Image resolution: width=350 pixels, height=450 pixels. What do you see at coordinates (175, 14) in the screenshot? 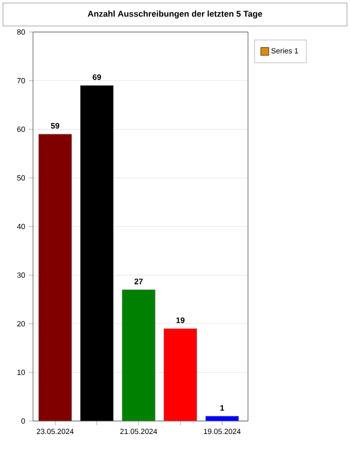
I see `chart-title: Anzahl Ausschreibungen der letzten 5 Tage` at bounding box center [175, 14].